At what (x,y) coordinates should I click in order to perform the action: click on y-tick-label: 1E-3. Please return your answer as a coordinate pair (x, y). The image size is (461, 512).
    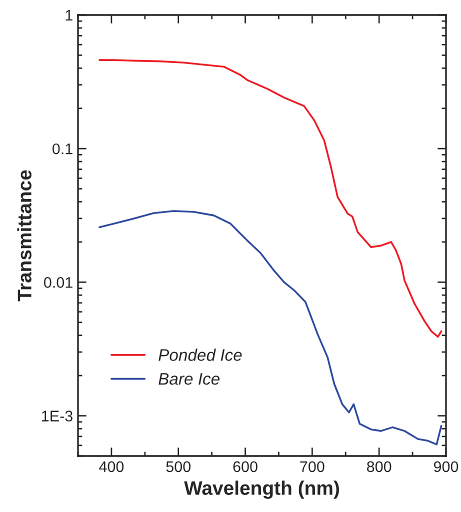
    Looking at the image, I should click on (57, 416).